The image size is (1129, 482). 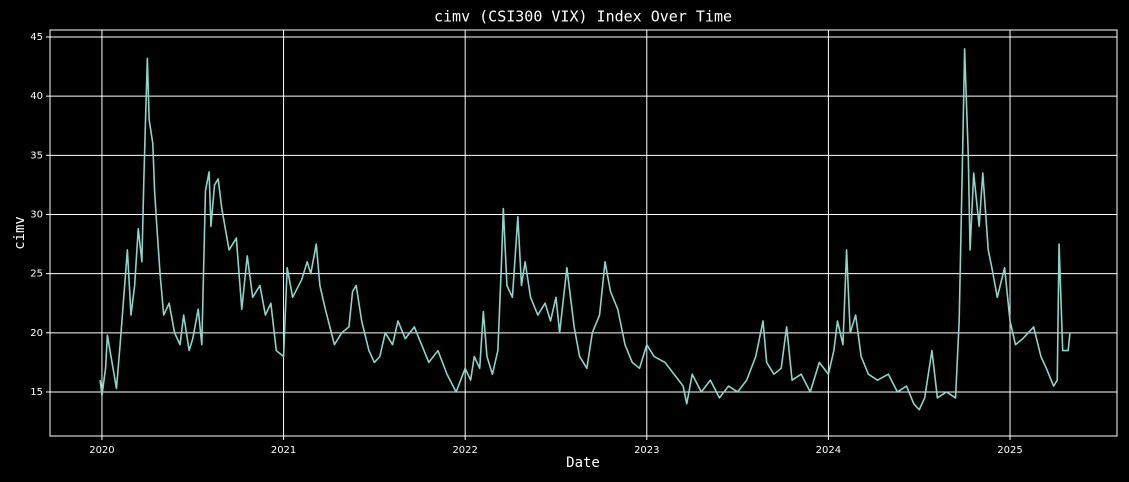 I want to click on y-tick-label: 40, so click(x=36, y=96).